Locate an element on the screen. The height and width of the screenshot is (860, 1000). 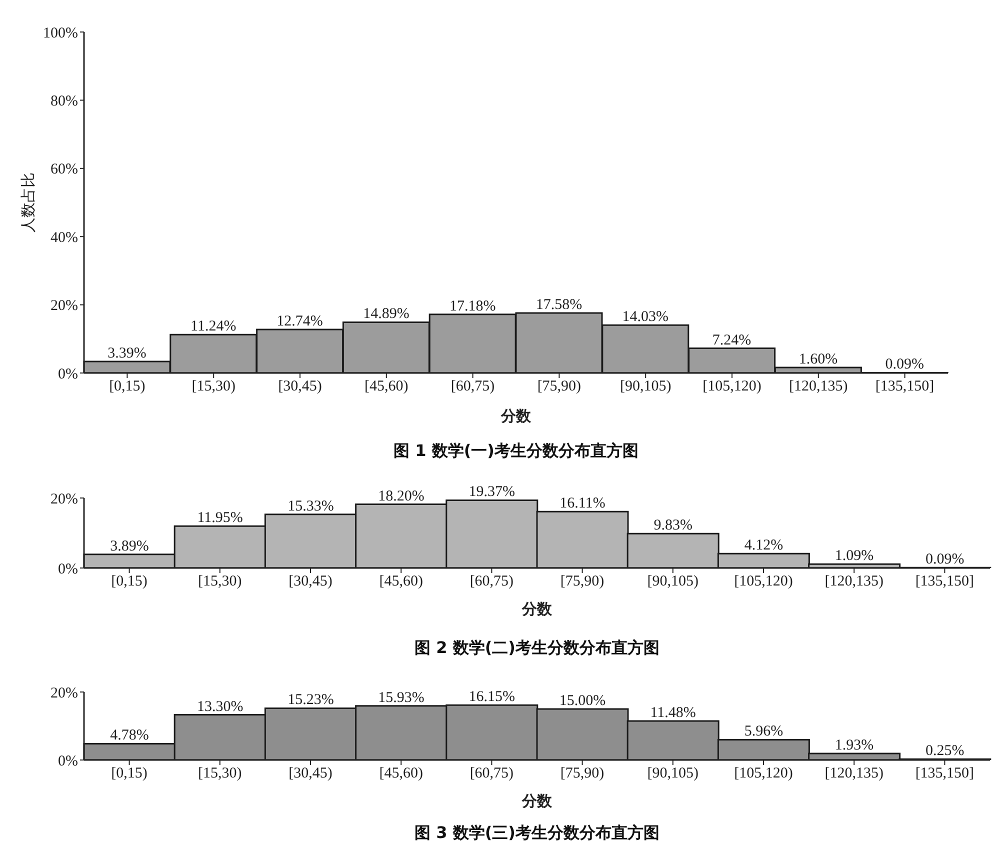
y-tick-label: 100% is located at coordinates (60, 33).